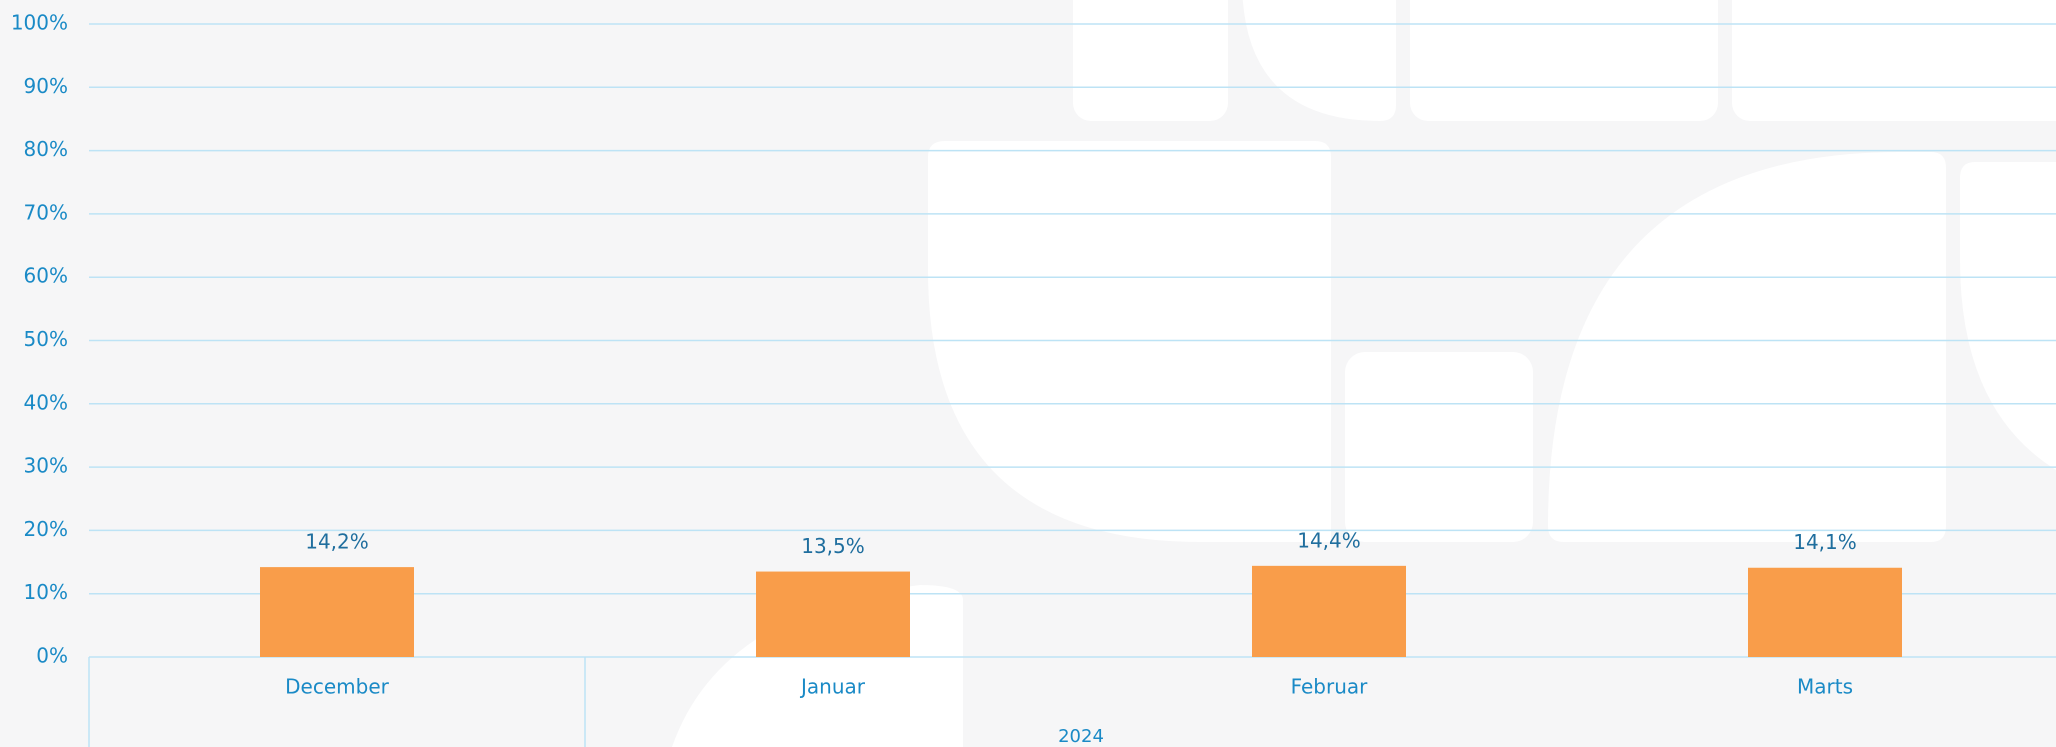 The height and width of the screenshot is (747, 2056). What do you see at coordinates (1081, 736) in the screenshot?
I see `x-group-label: 2024` at bounding box center [1081, 736].